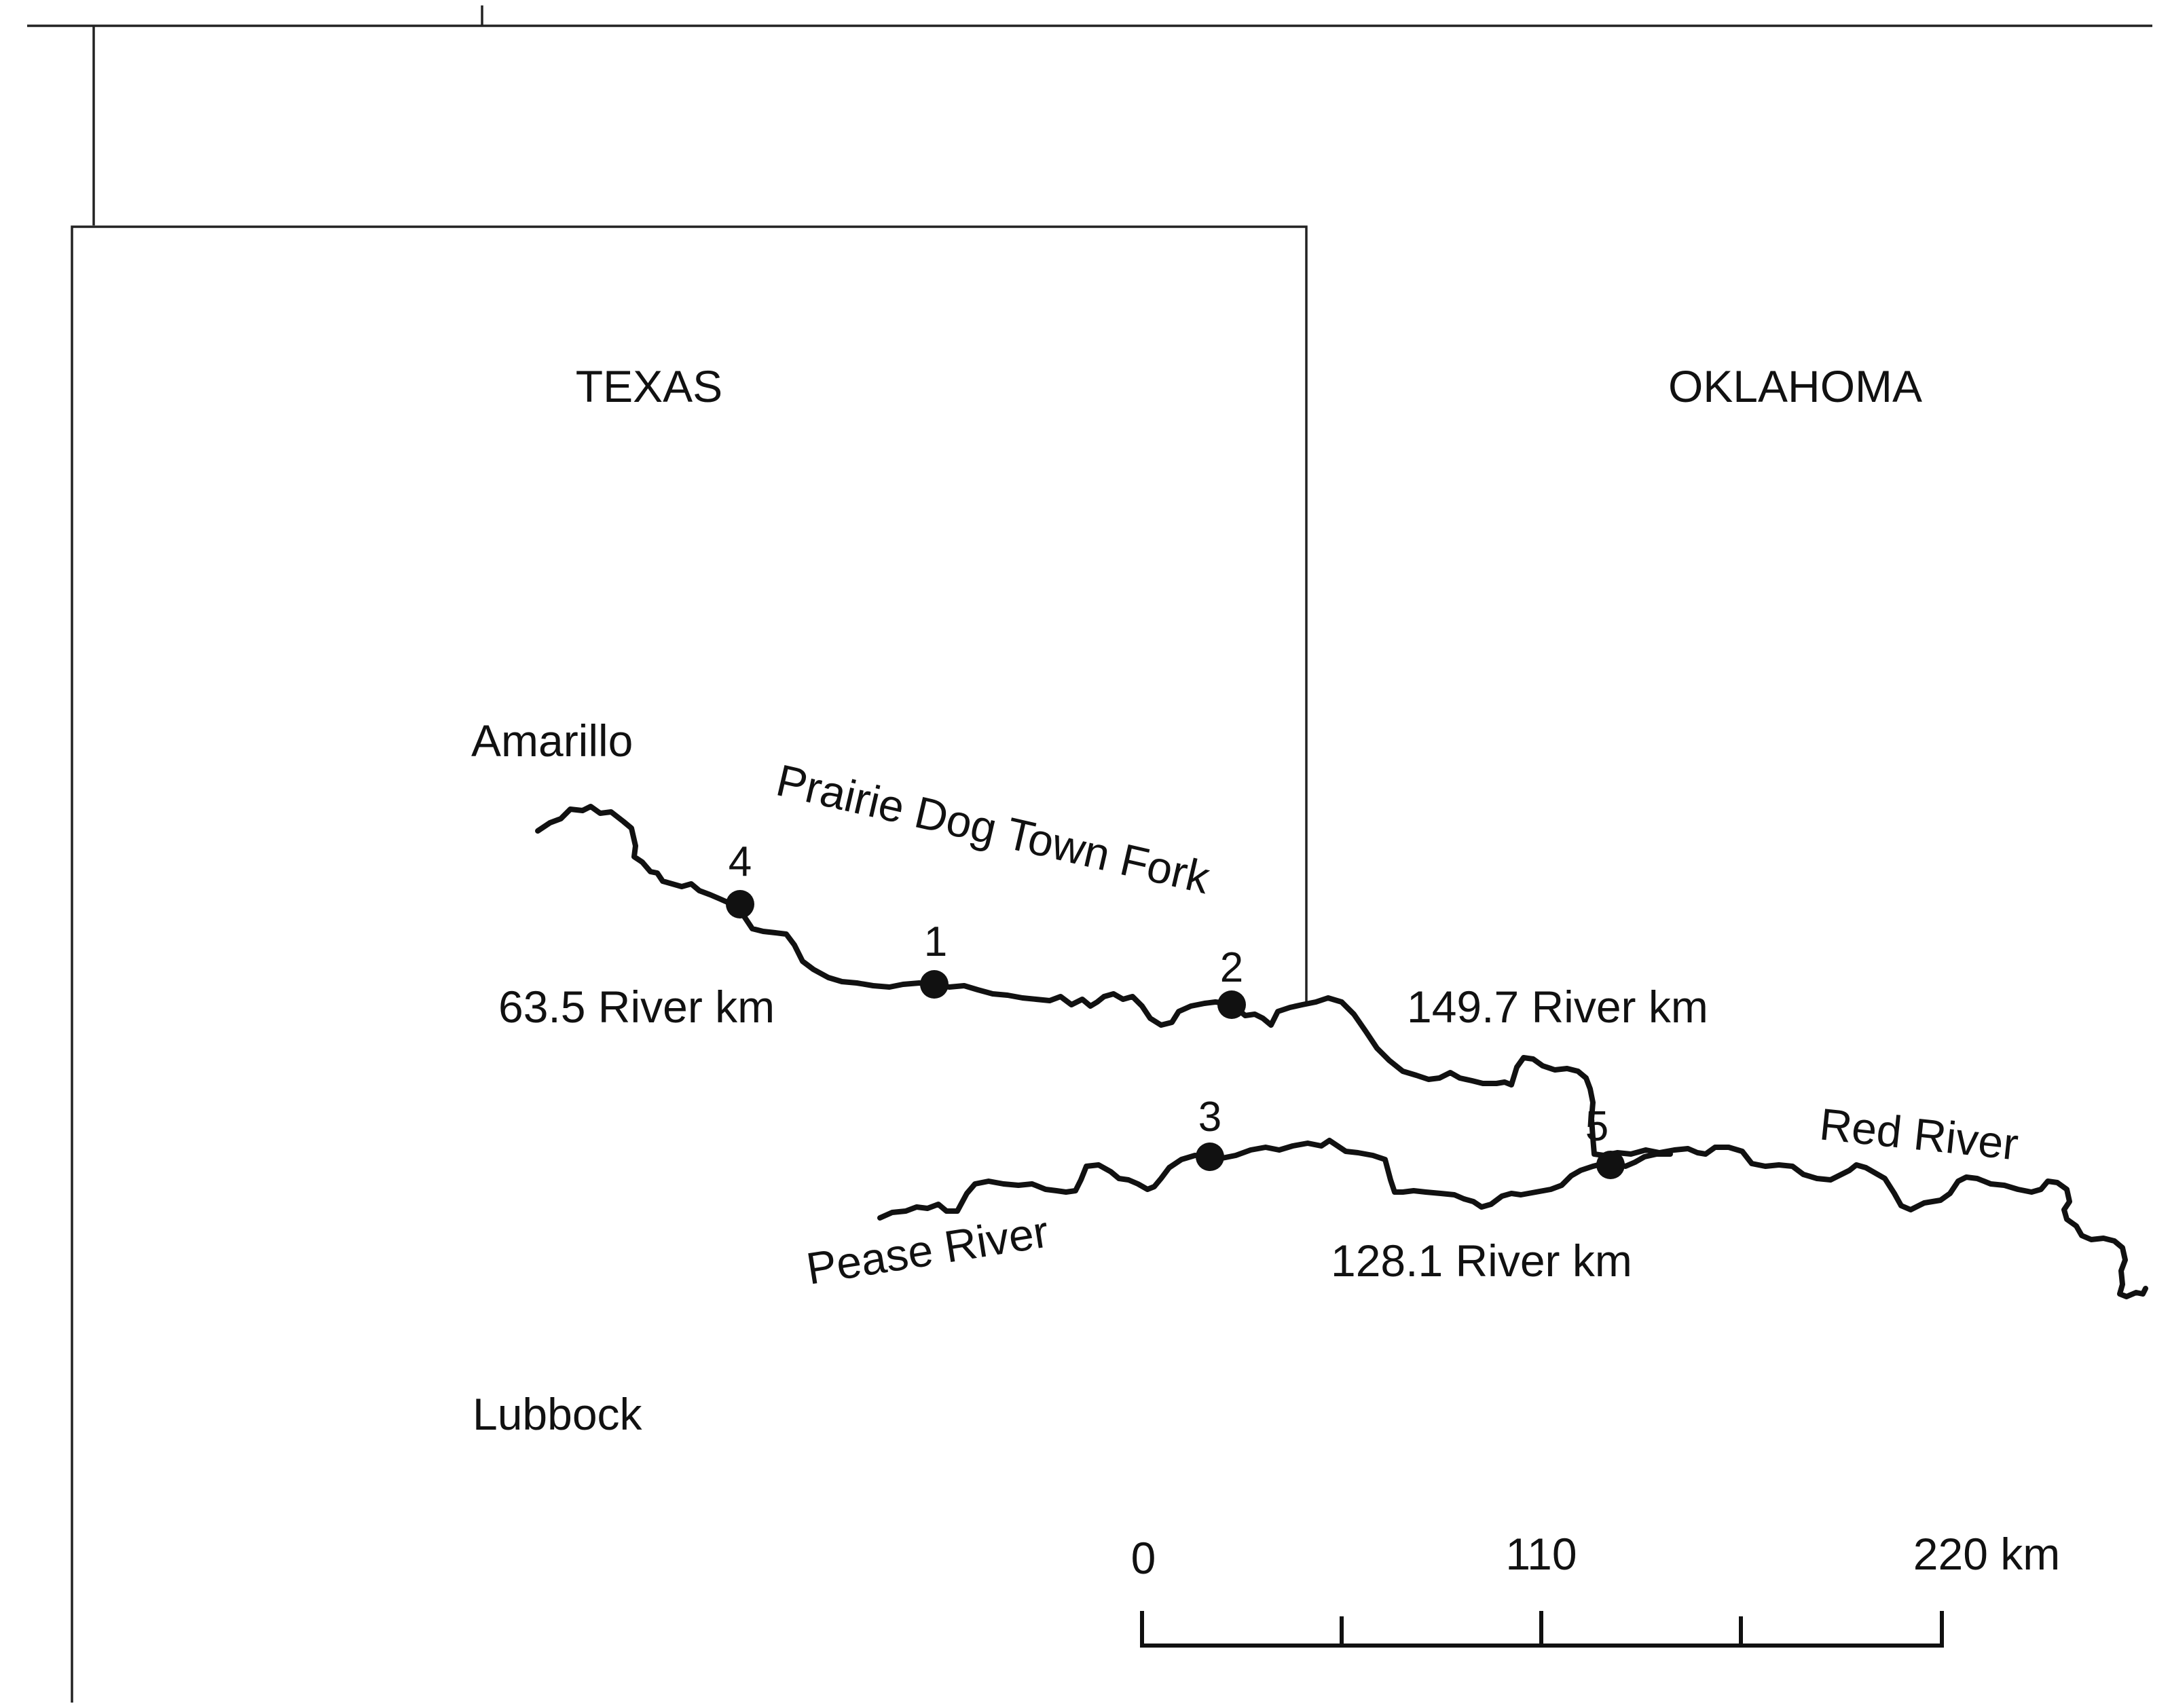 The width and height of the screenshot is (2170, 1708). What do you see at coordinates (1175, 1008) in the screenshot?
I see `site-markers: 4 1 2 3 5` at bounding box center [1175, 1008].